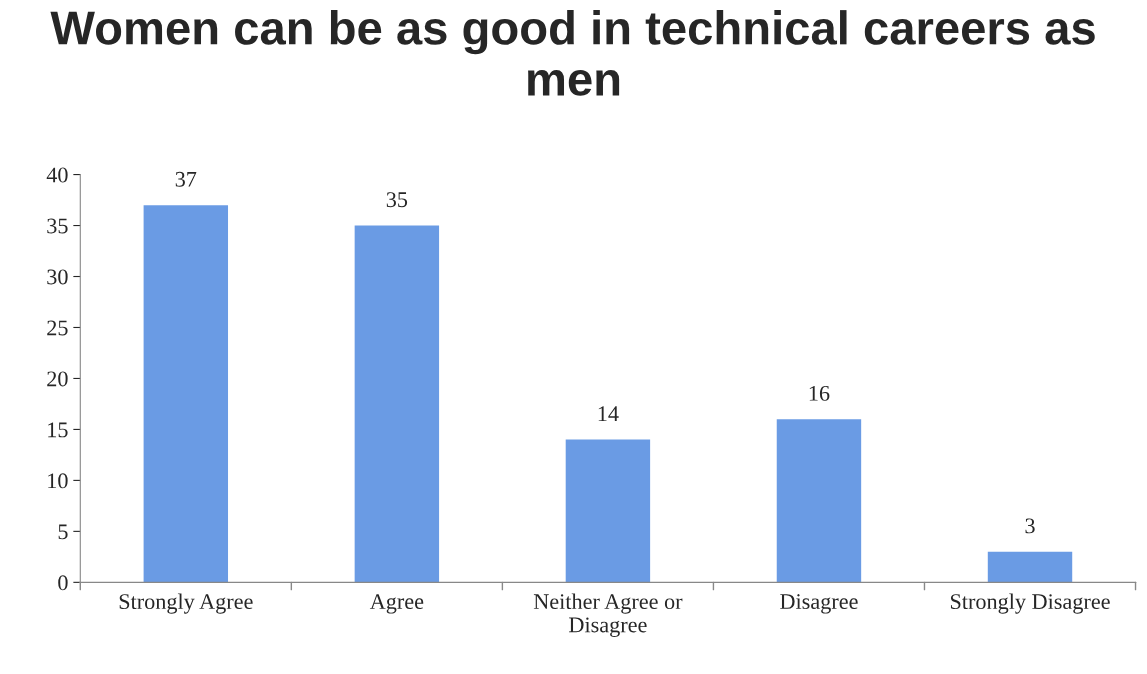  Describe the element at coordinates (63, 583) in the screenshot. I see `y-tick-label: 0` at that location.